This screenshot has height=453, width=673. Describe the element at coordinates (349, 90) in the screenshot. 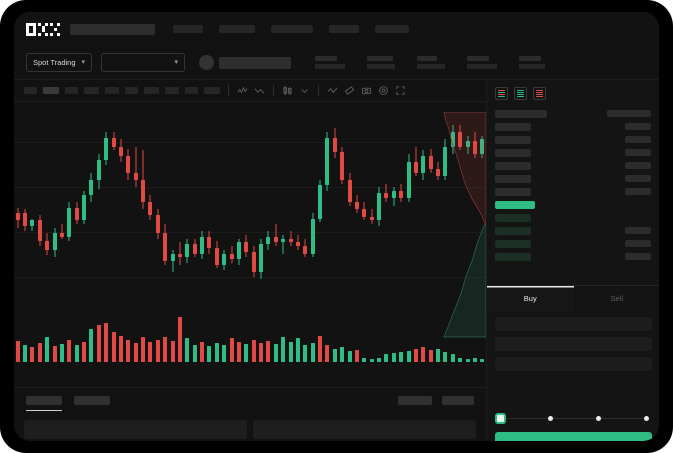

I see `ruler-icon` at that location.